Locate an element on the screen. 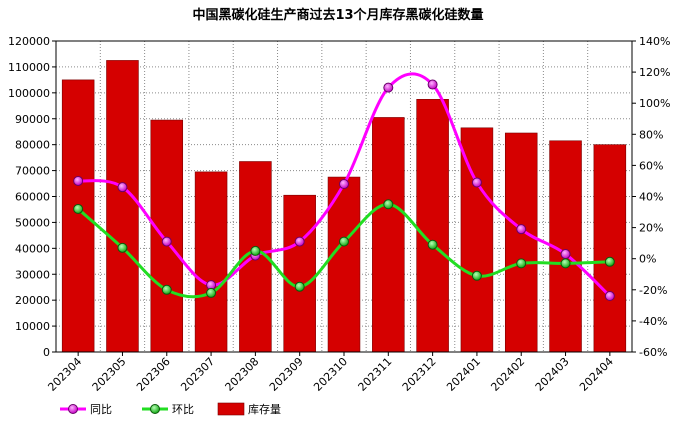 This screenshot has width=677, height=424. point-环比-202308 is located at coordinates (255, 250).